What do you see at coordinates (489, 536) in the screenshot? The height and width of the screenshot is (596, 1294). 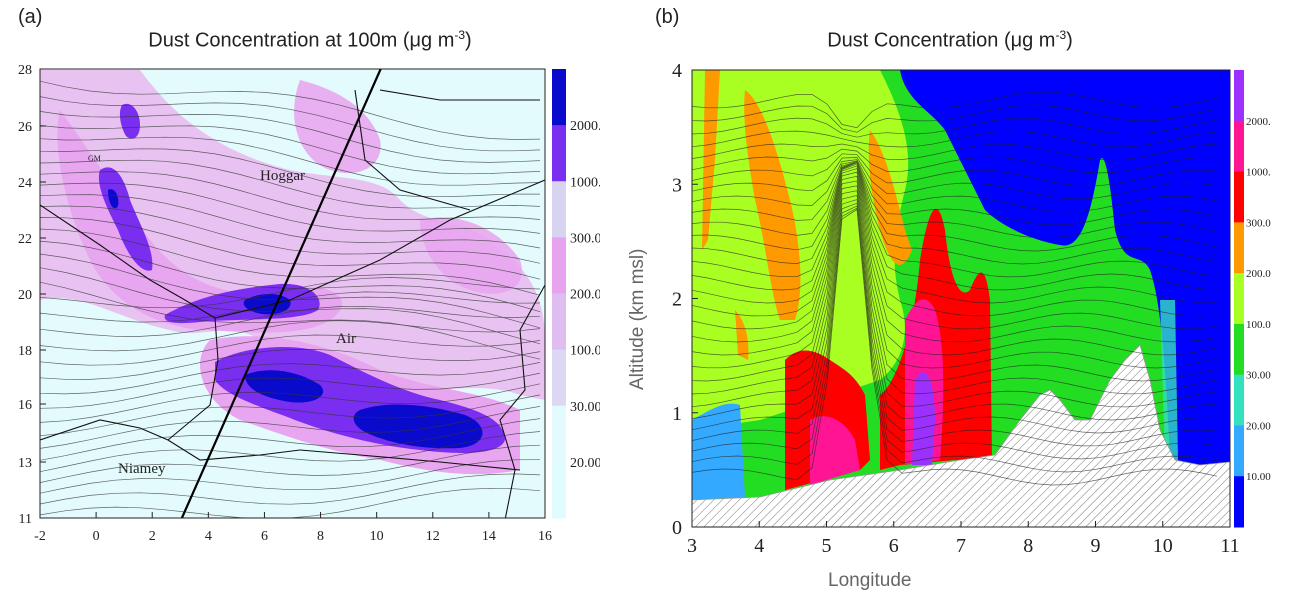 I see `x-tick-label: 14` at bounding box center [489, 536].